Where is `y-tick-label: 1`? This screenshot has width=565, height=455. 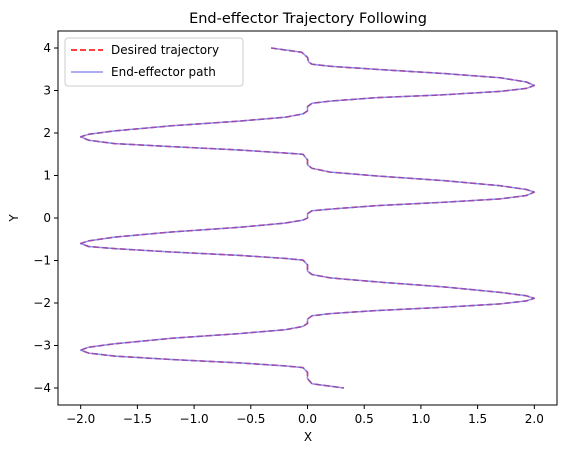
y-tick-label: 1 is located at coordinates (47, 176).